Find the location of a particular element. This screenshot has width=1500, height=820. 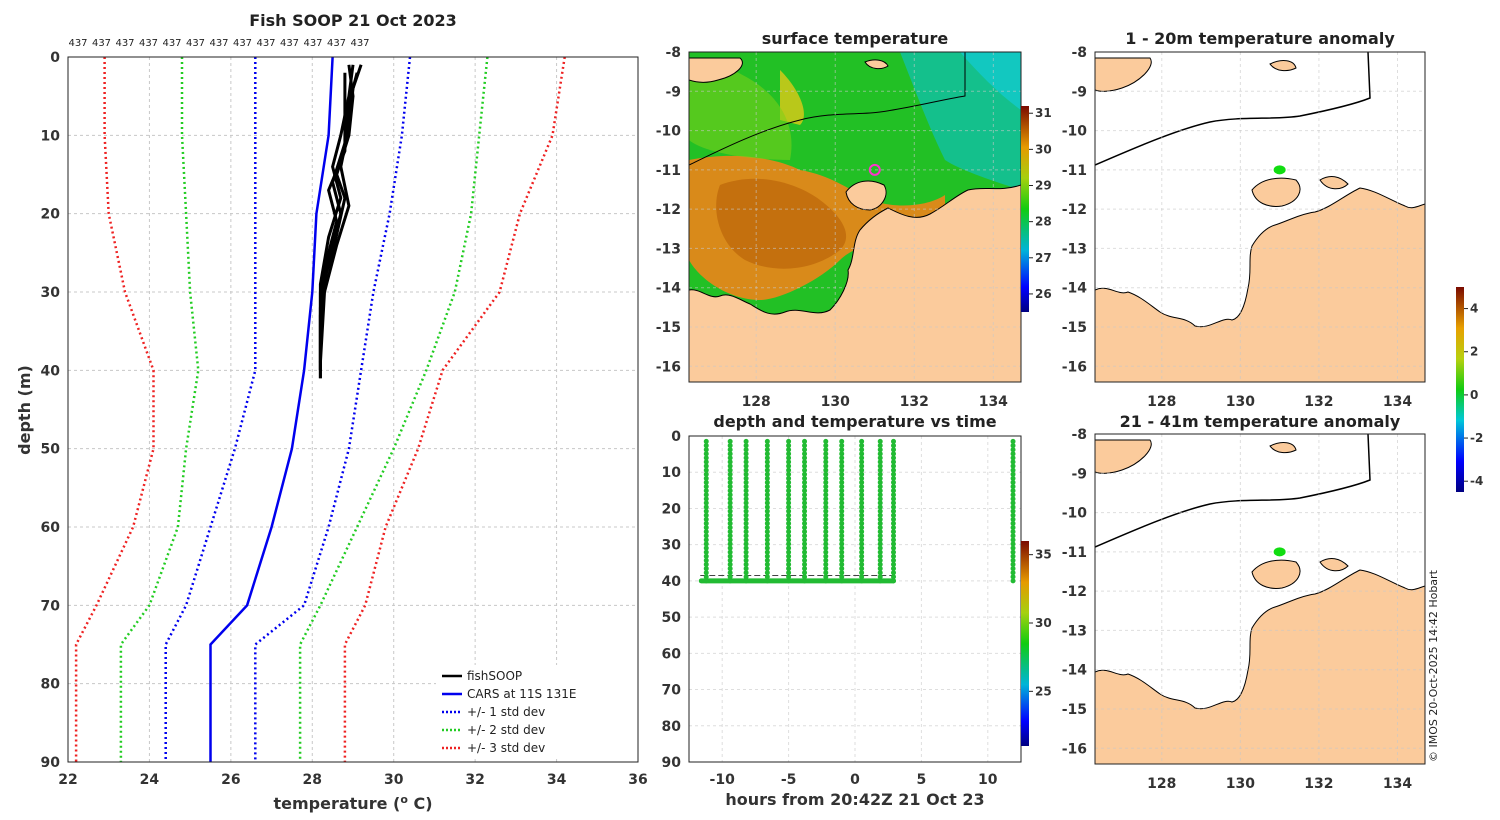

sst-timor is located at coordinates (716, 70).